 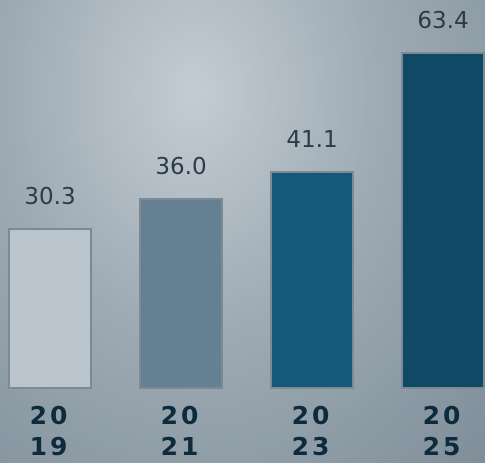 What do you see at coordinates (312, 139) in the screenshot?
I see `value-label: 41.1` at bounding box center [312, 139].